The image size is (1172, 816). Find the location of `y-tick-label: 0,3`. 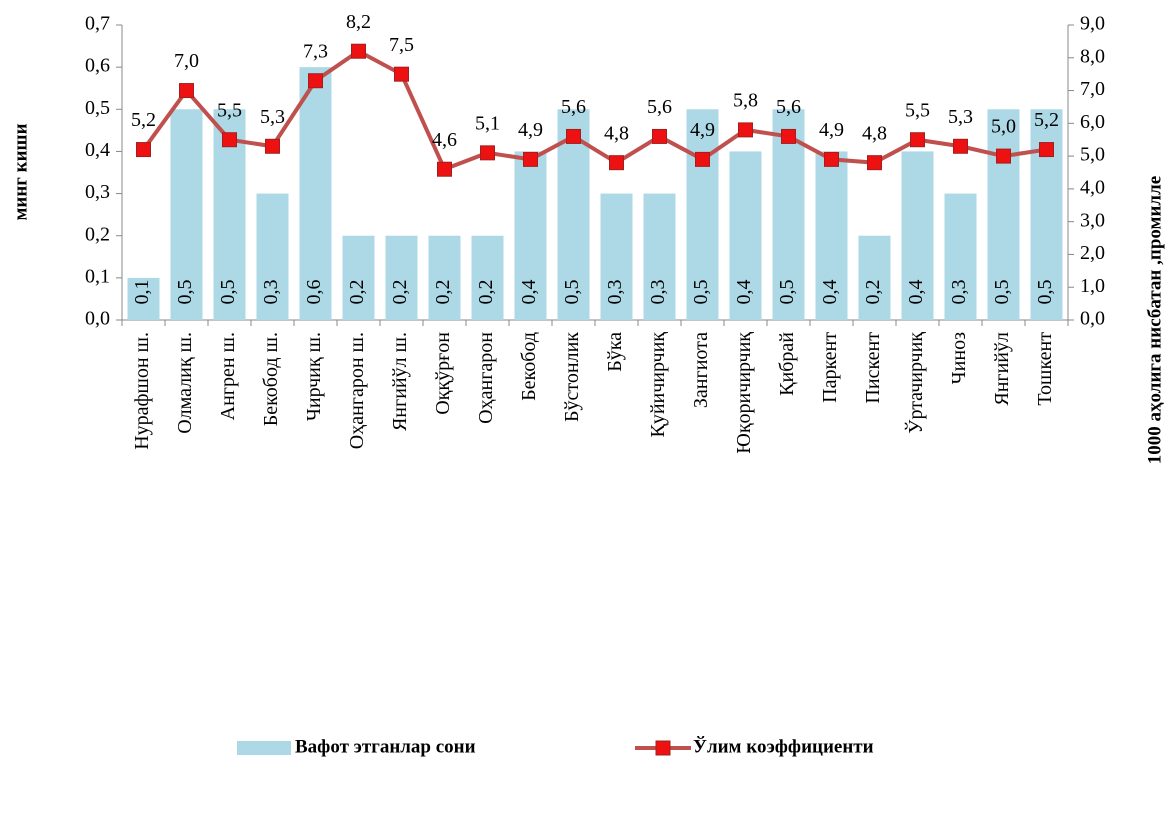

y-tick-label: 0,3 is located at coordinates (97, 192).